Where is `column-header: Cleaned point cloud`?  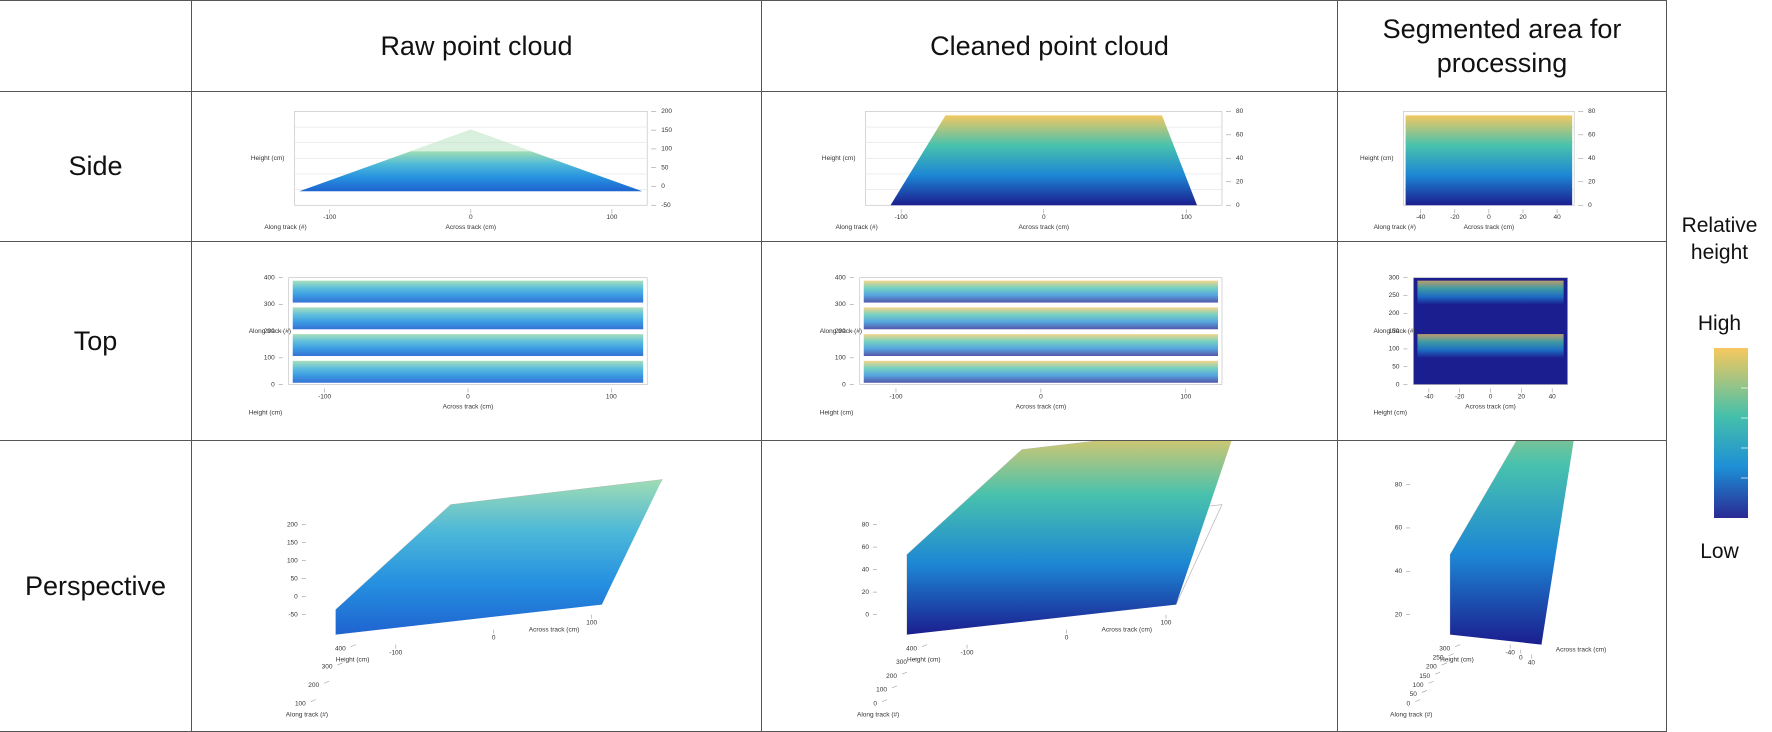 column-header: Cleaned point cloud is located at coordinates (1050, 46).